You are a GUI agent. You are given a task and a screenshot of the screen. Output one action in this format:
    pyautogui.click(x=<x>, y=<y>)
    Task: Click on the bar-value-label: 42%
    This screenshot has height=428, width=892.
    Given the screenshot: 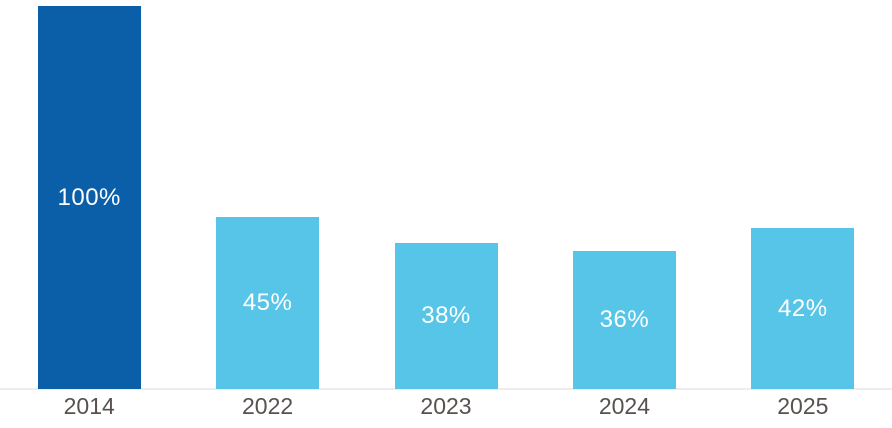 What is the action you would take?
    pyautogui.click(x=803, y=308)
    